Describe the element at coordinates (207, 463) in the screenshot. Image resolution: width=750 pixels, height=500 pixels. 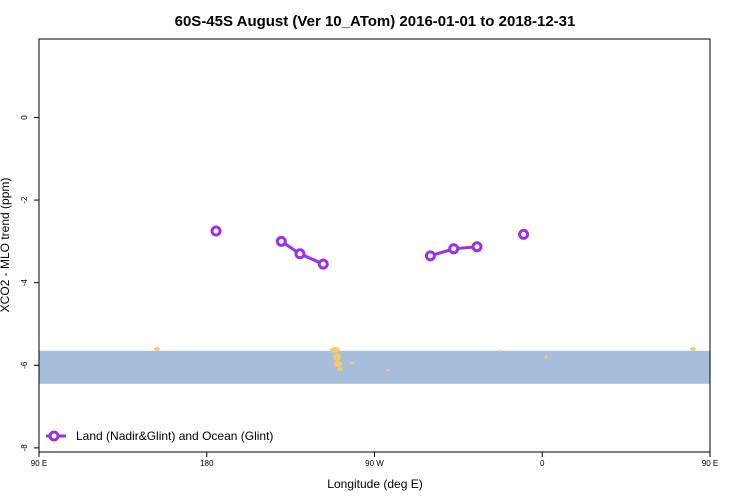
I see `x-tick-label: 180` at that location.